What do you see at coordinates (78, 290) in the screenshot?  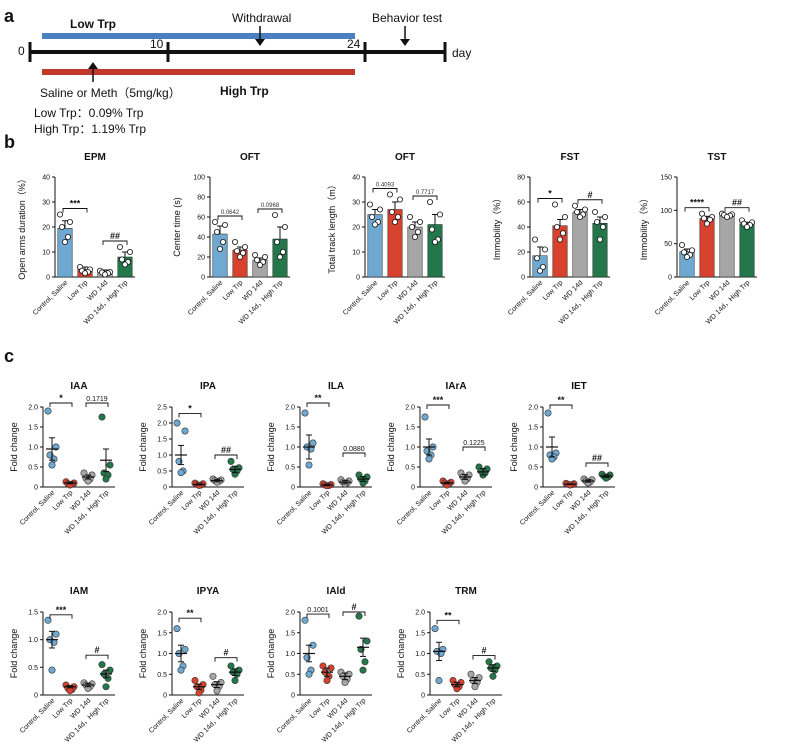 I see `category-label-epm-1: Low Trp` at bounding box center [78, 290].